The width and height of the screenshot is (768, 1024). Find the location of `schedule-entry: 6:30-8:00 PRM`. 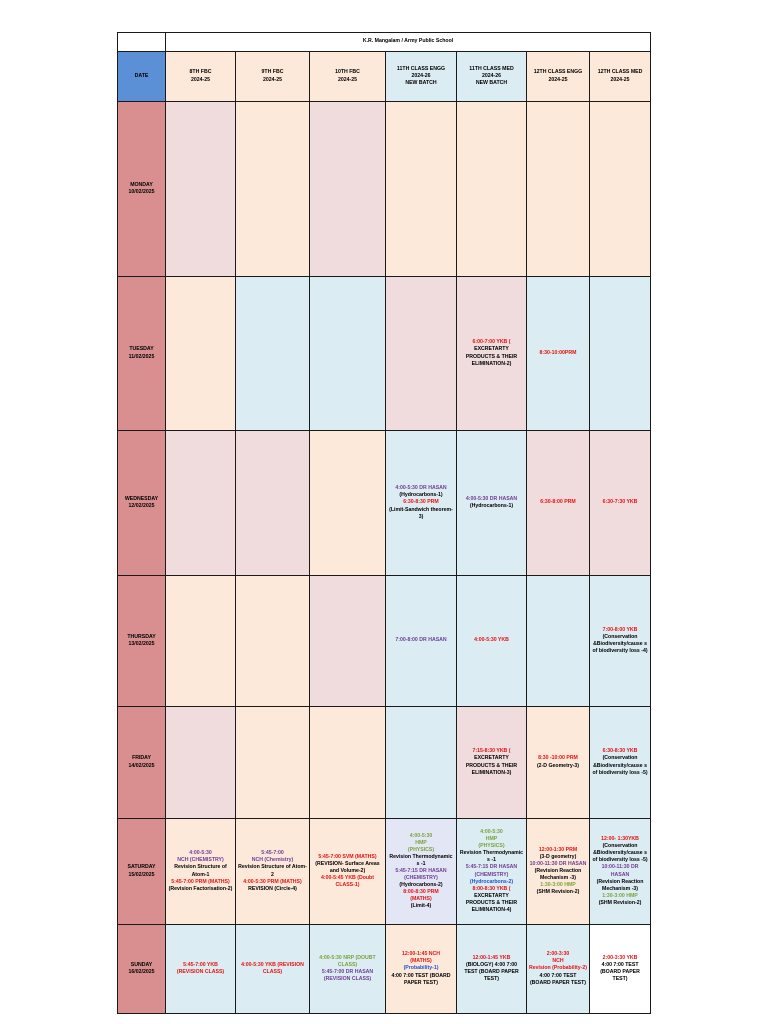

schedule-entry: 6:30-8:00 PRM is located at coordinates (558, 502).